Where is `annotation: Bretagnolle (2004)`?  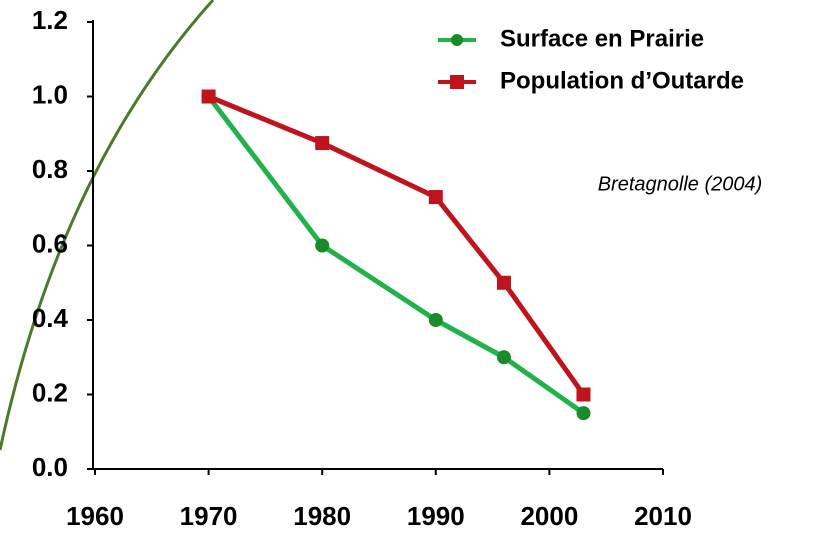 annotation: Bretagnolle (2004) is located at coordinates (680, 184).